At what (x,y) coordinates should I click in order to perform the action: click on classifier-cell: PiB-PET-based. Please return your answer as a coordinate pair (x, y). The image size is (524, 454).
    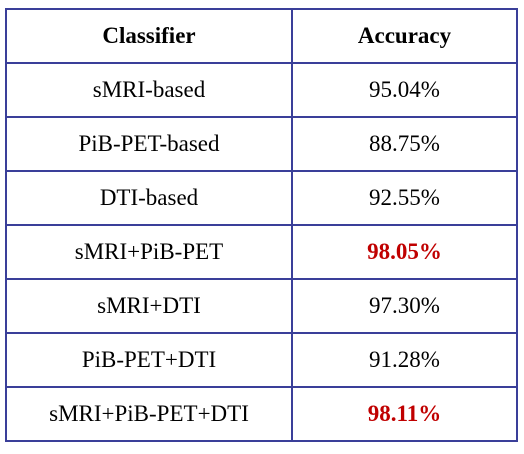
    Looking at the image, I should click on (149, 144).